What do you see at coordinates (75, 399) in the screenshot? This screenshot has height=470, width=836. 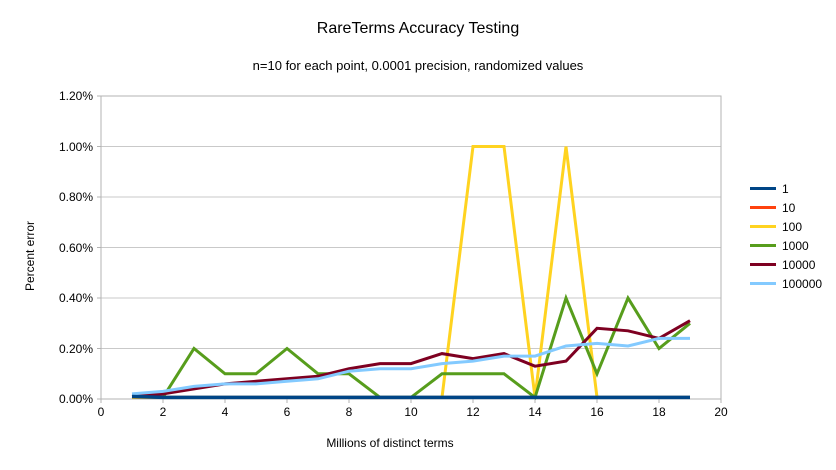 I see `y-tick-label: 0.00%` at bounding box center [75, 399].